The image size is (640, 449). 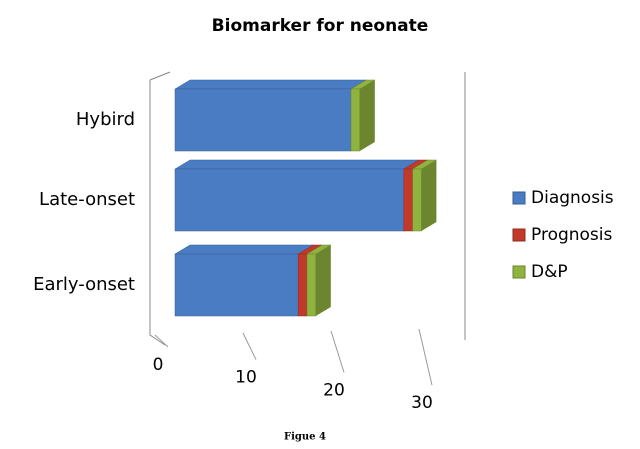 What do you see at coordinates (157, 213) in the screenshot?
I see `back-wall` at bounding box center [157, 213].